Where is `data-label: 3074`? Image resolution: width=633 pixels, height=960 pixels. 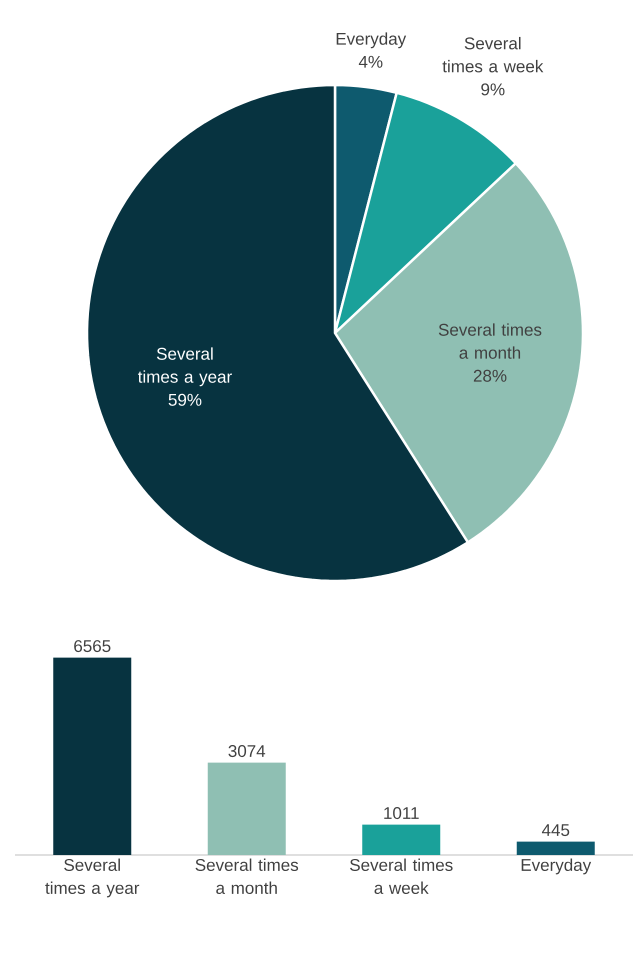 data-label: 3074 is located at coordinates (246, 751).